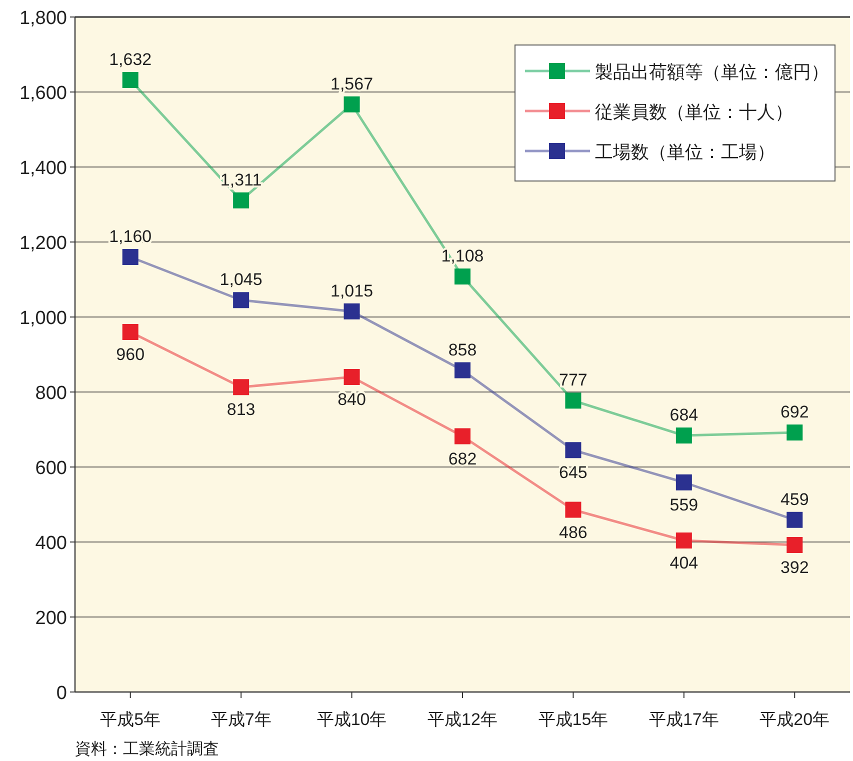 The height and width of the screenshot is (761, 853). Describe the element at coordinates (43, 318) in the screenshot. I see `y-tick-label: 1,000` at that location.